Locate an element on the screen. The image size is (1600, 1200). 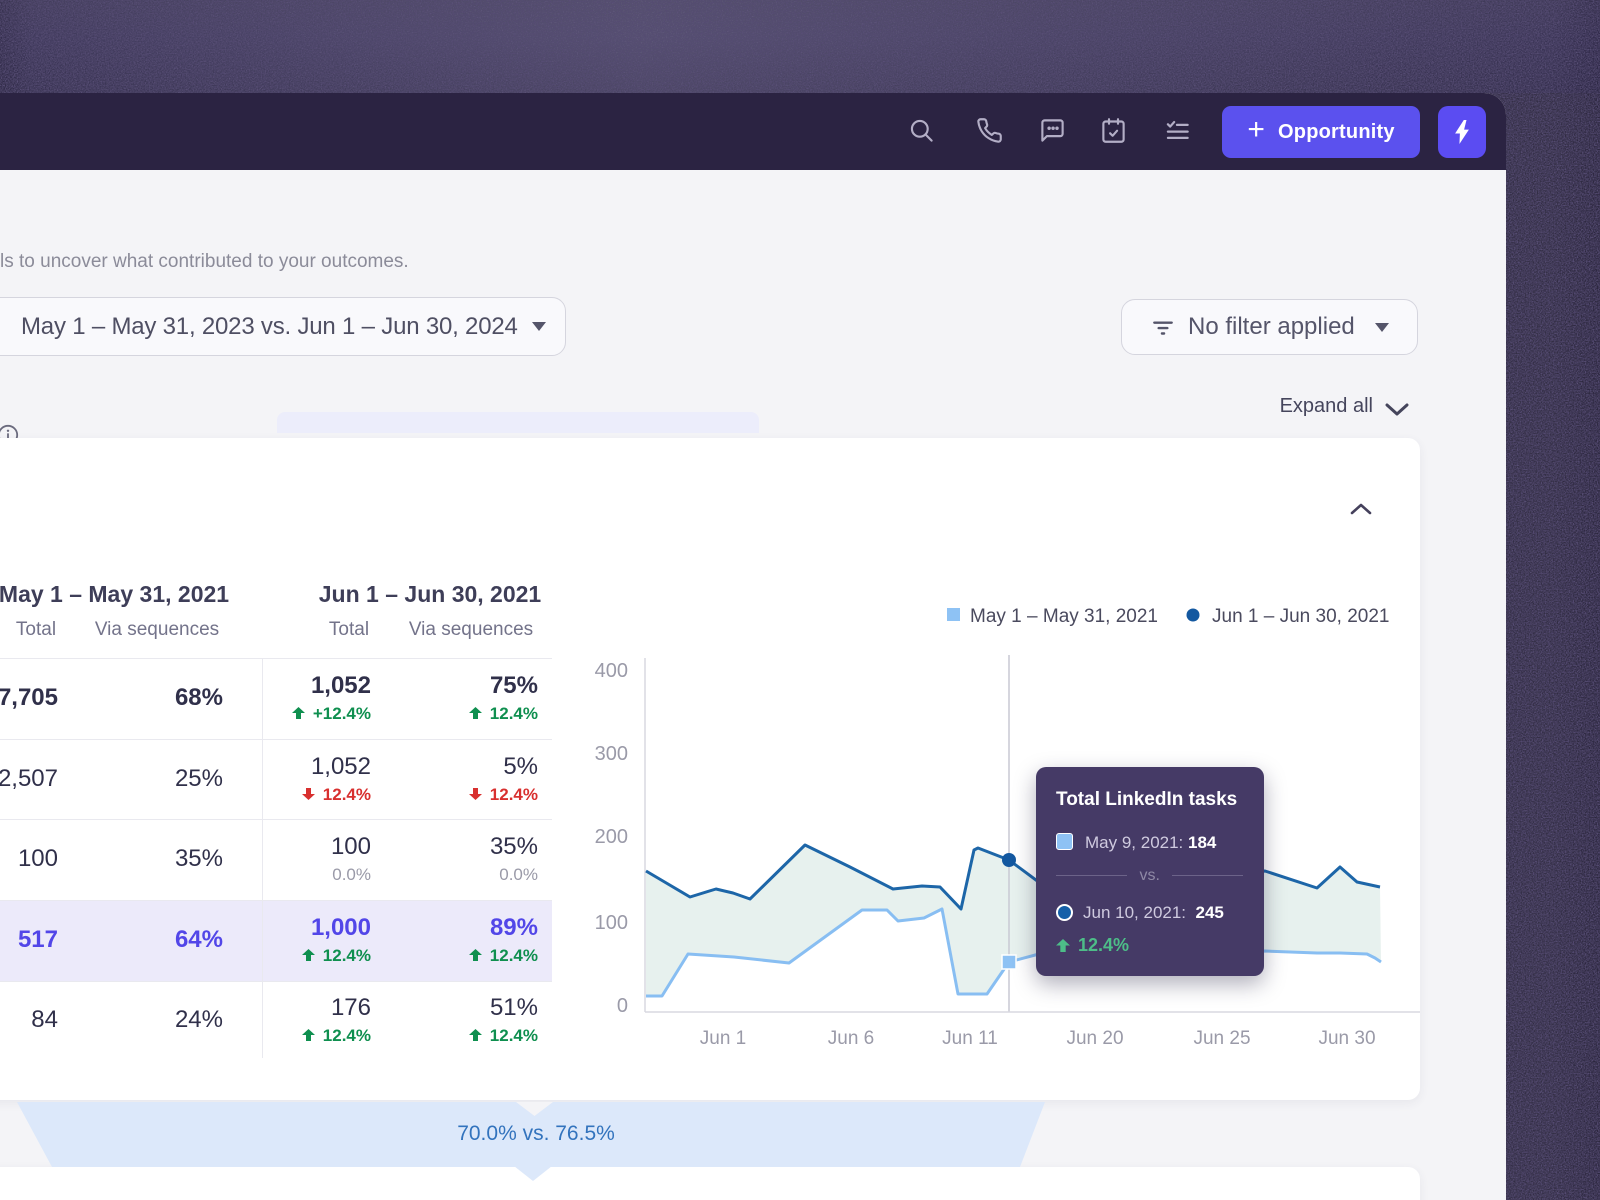
svg-text: 0 is located at coordinates (622, 1006).